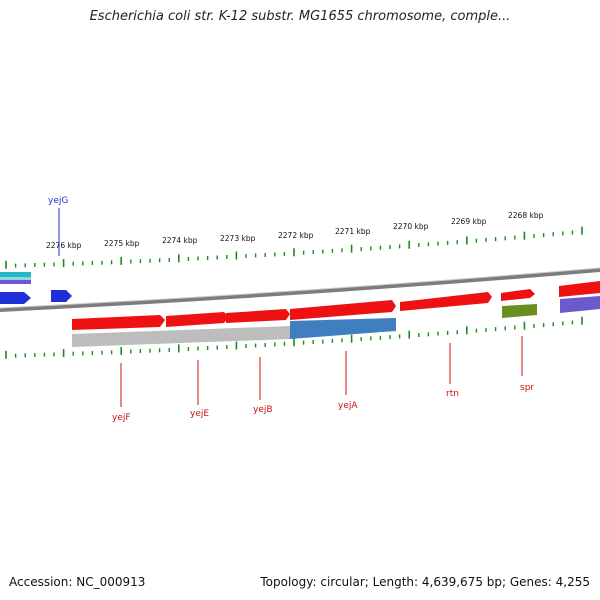  I want to click on purple-track-segment, so click(15, 282).